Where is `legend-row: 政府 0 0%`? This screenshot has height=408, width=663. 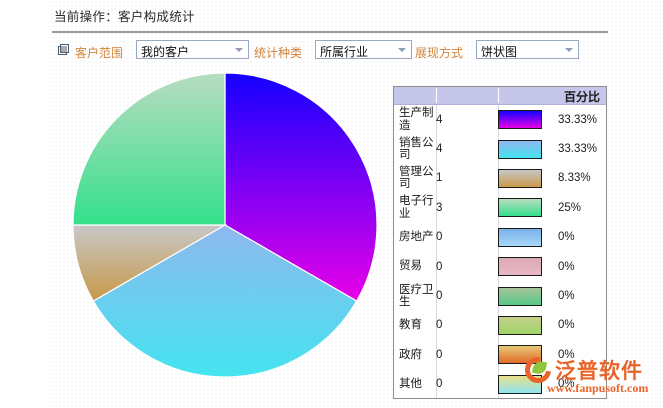 legend-row: 政府 0 0% is located at coordinates (500, 354).